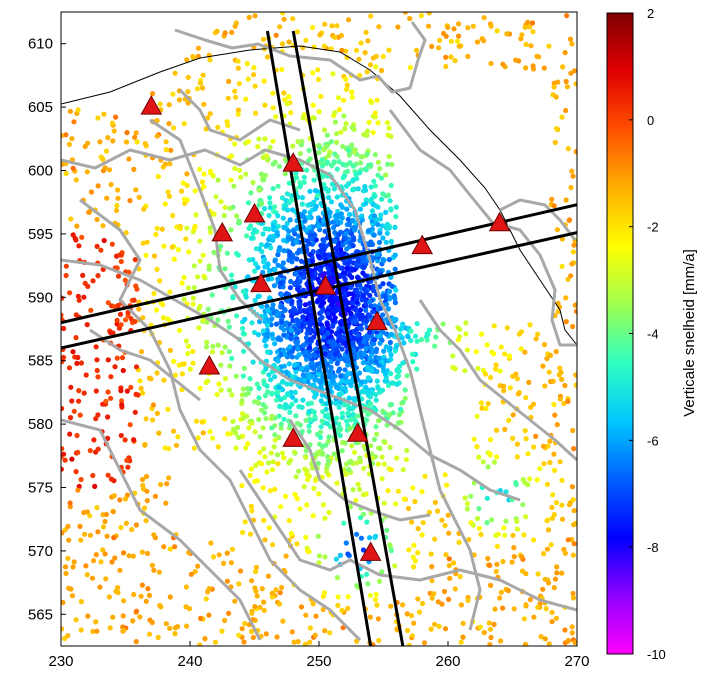  Describe the element at coordinates (40, 107) in the screenshot. I see `y-tick-label: 605` at that location.